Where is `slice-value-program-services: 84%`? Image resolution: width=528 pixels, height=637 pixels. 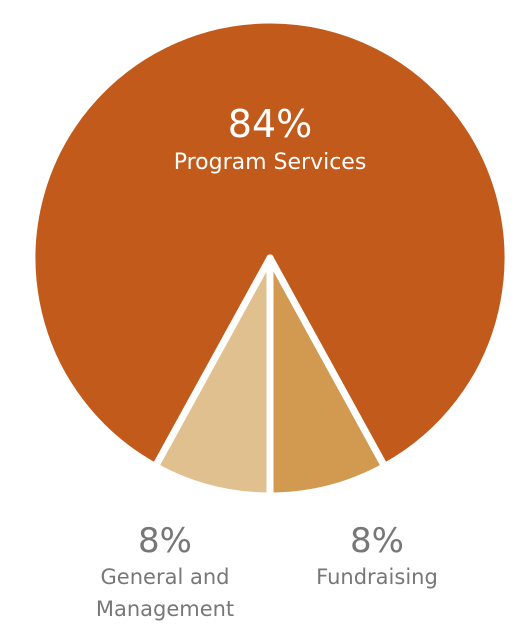 slice-value-program-services: 84% is located at coordinates (270, 124).